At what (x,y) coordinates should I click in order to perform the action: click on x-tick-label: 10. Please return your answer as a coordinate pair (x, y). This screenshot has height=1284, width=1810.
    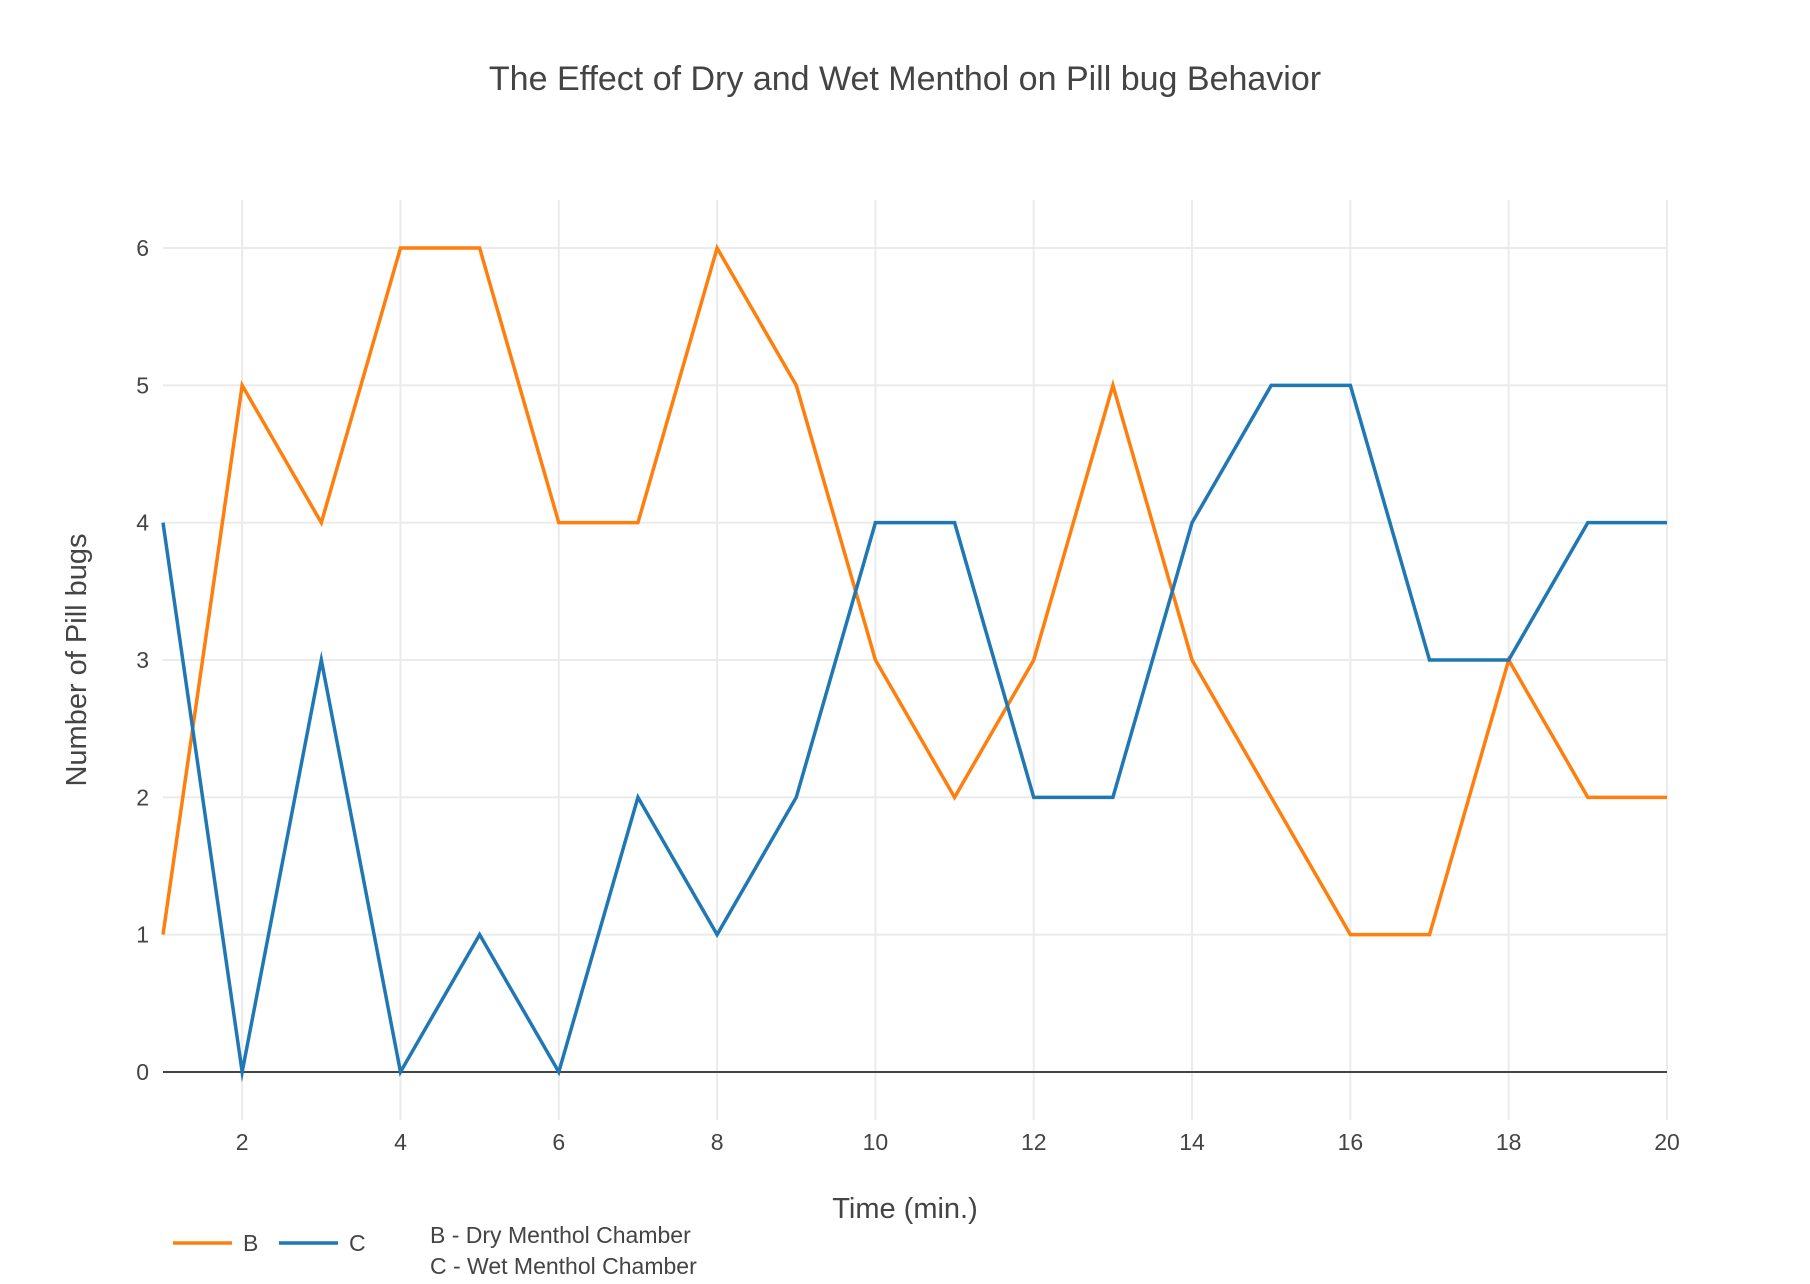
    Looking at the image, I should click on (876, 1142).